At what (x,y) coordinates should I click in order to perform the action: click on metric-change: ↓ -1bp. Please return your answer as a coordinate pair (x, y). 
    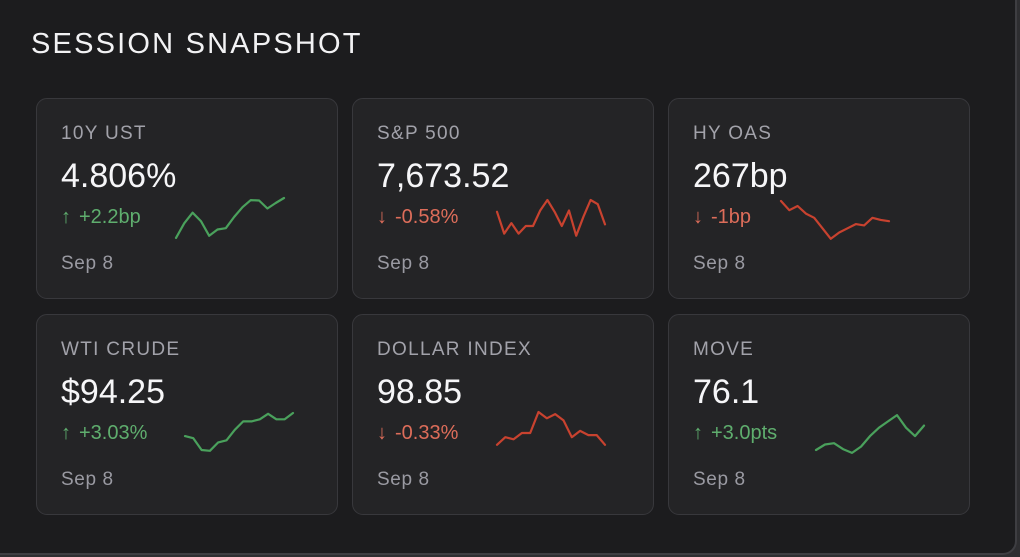
    Looking at the image, I should click on (722, 217).